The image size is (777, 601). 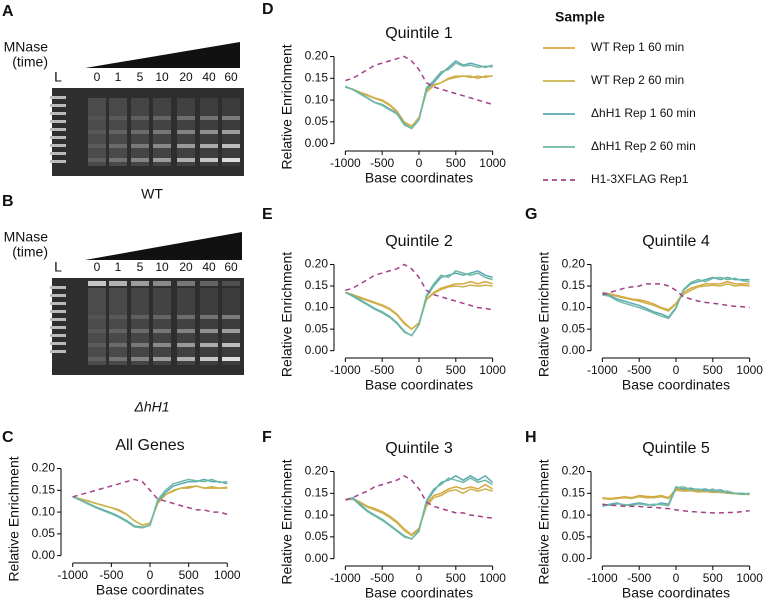 I want to click on lane-label: 20, so click(x=186, y=267).